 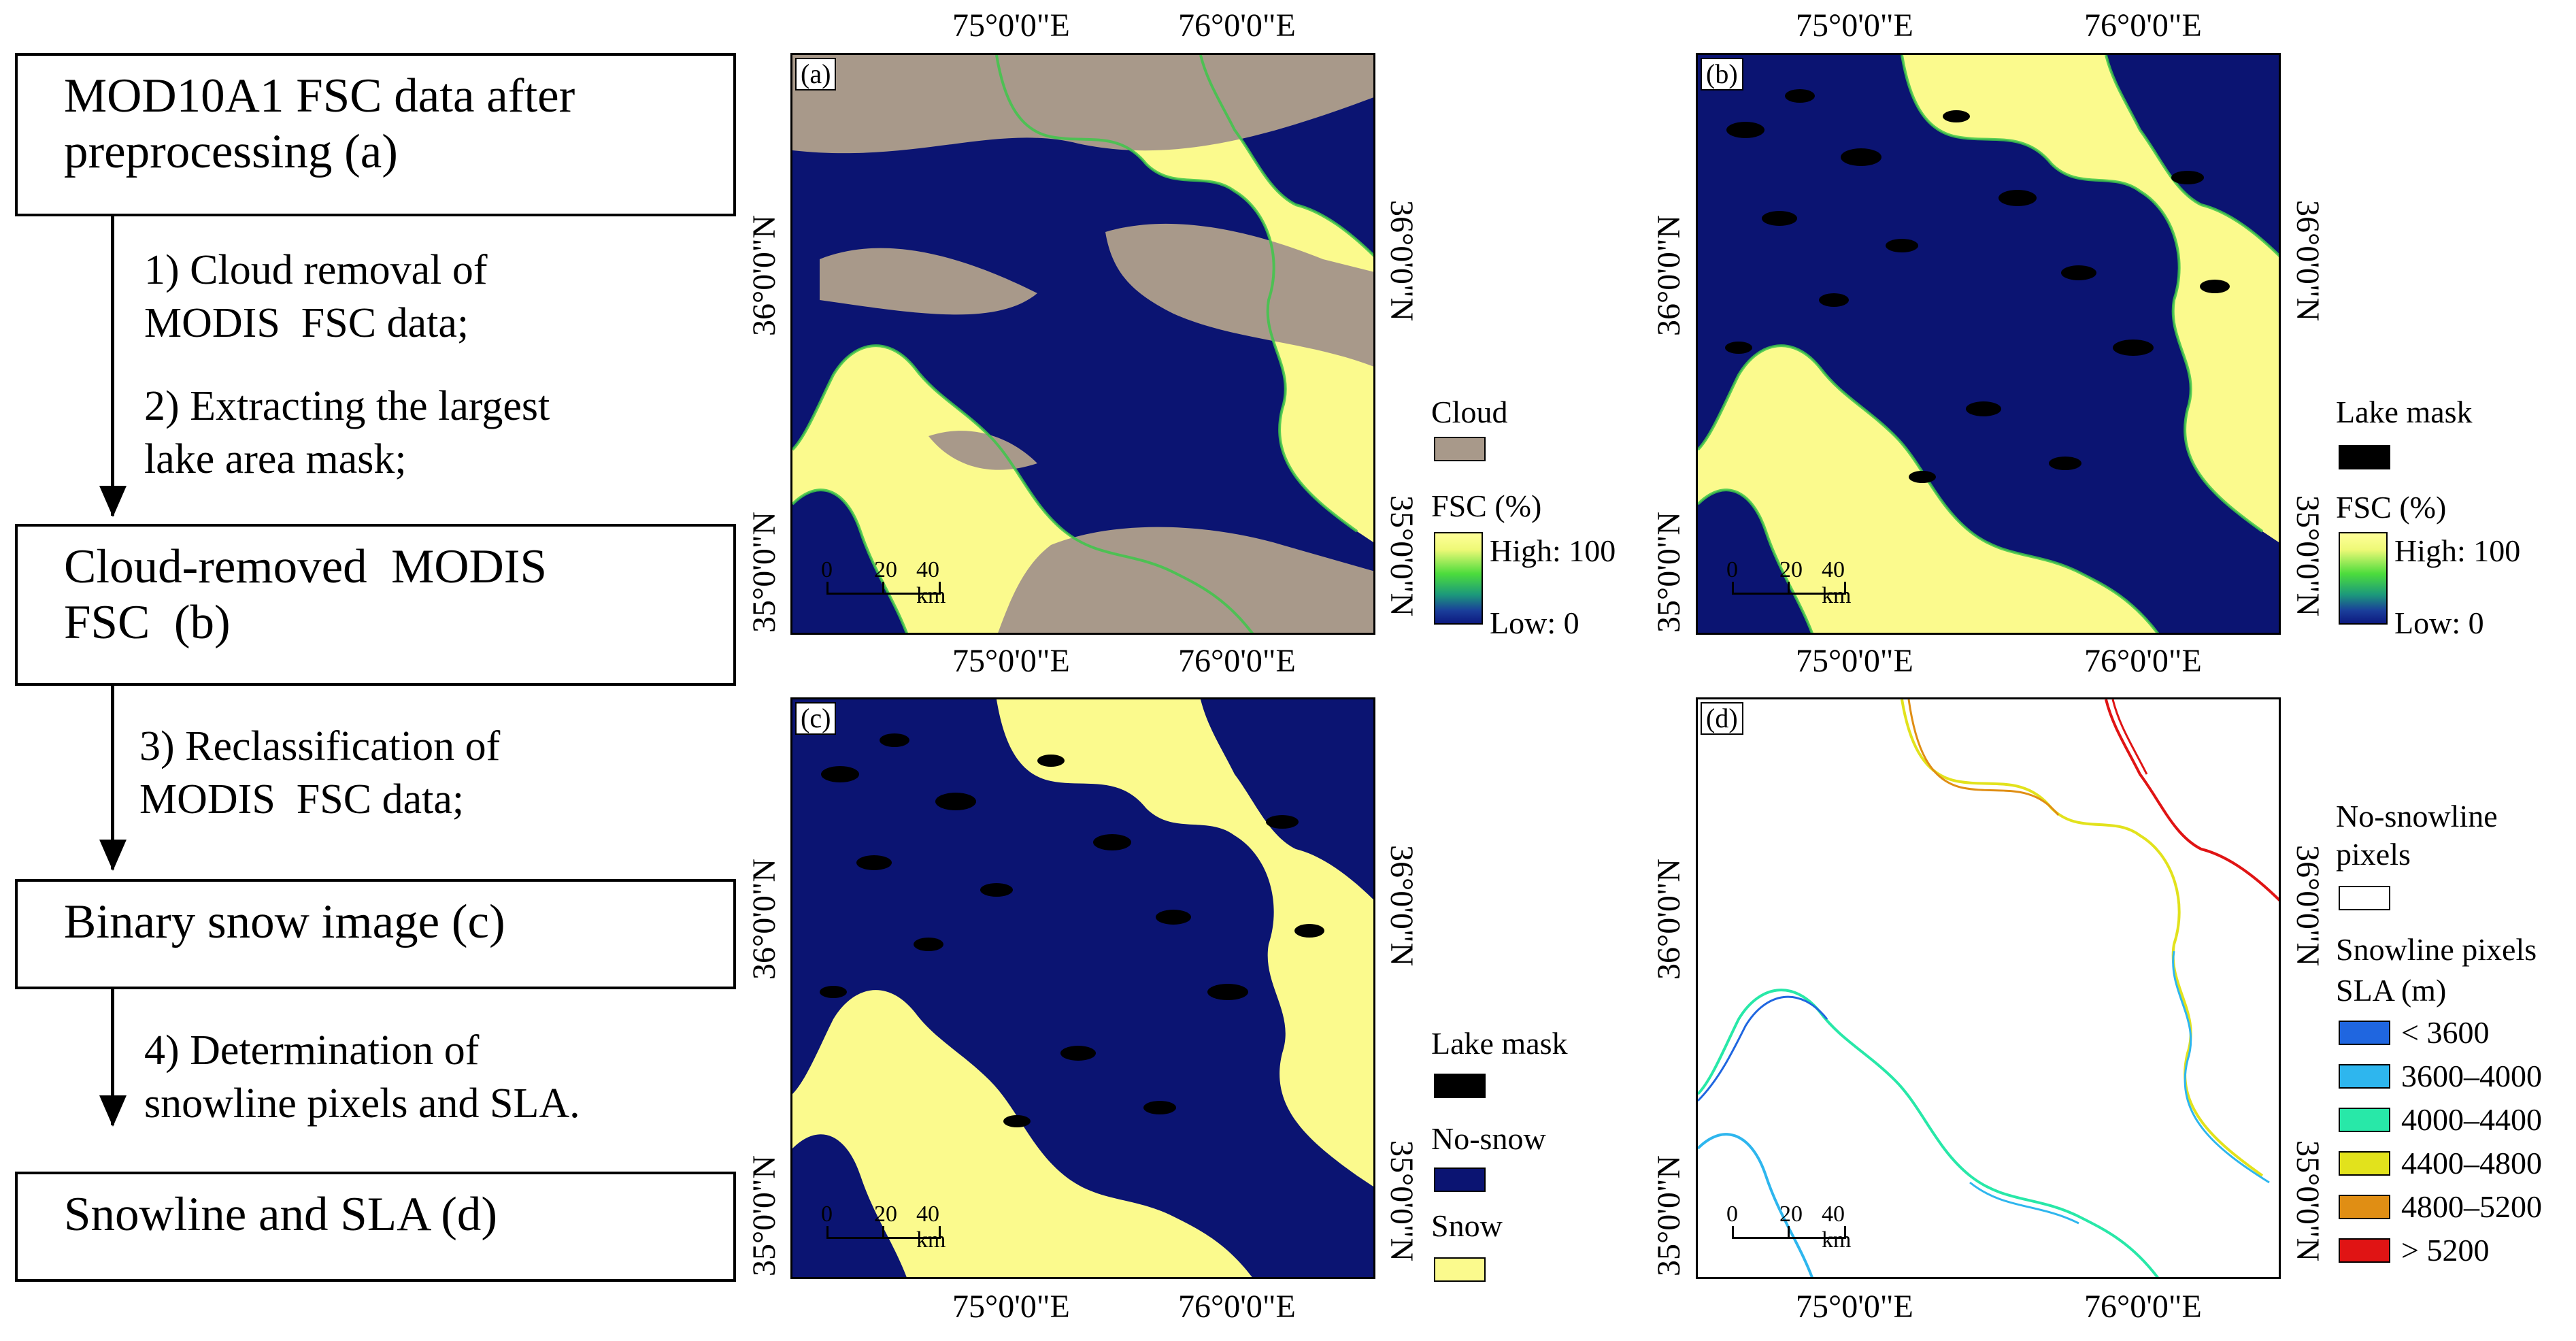 I want to click on lon-bot-a-2: 76°0'0"E, so click(x=1237, y=661).